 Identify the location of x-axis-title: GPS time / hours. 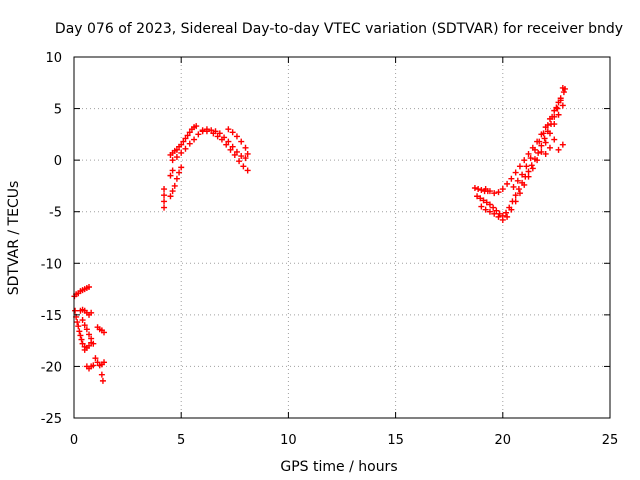
(338, 467).